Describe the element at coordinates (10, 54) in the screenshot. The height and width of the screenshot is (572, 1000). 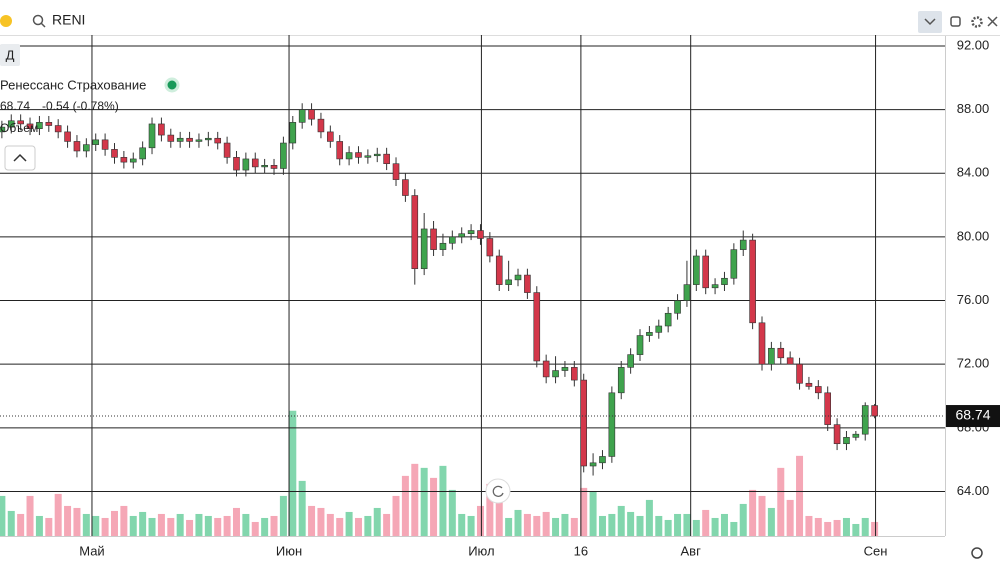
I see `interval-label: Д` at that location.